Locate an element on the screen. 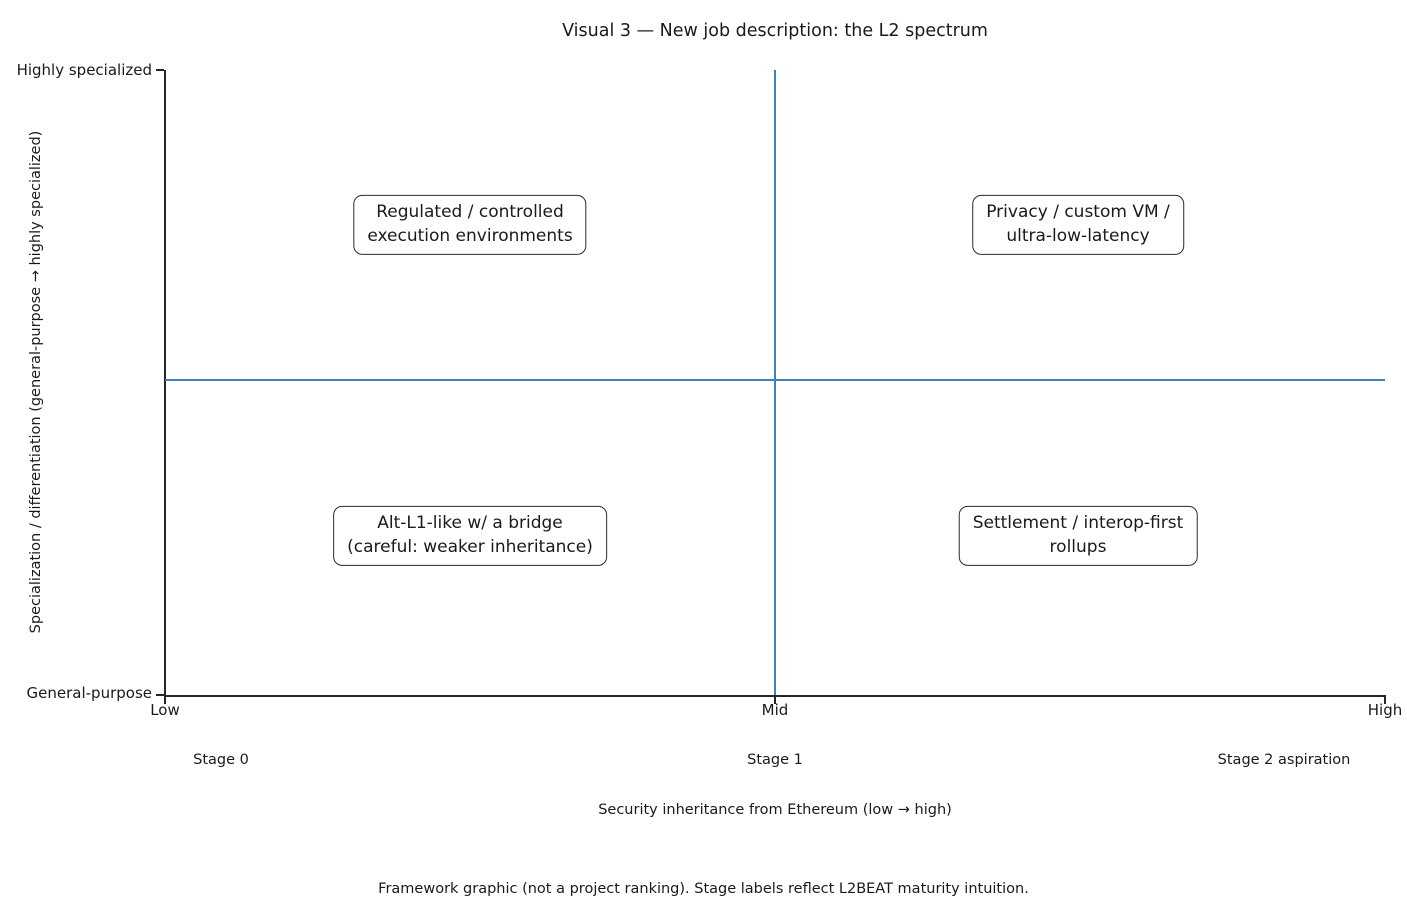 Image resolution: width=1407 pixels, height=909 pixels. x-axis-spine is located at coordinates (775, 696).